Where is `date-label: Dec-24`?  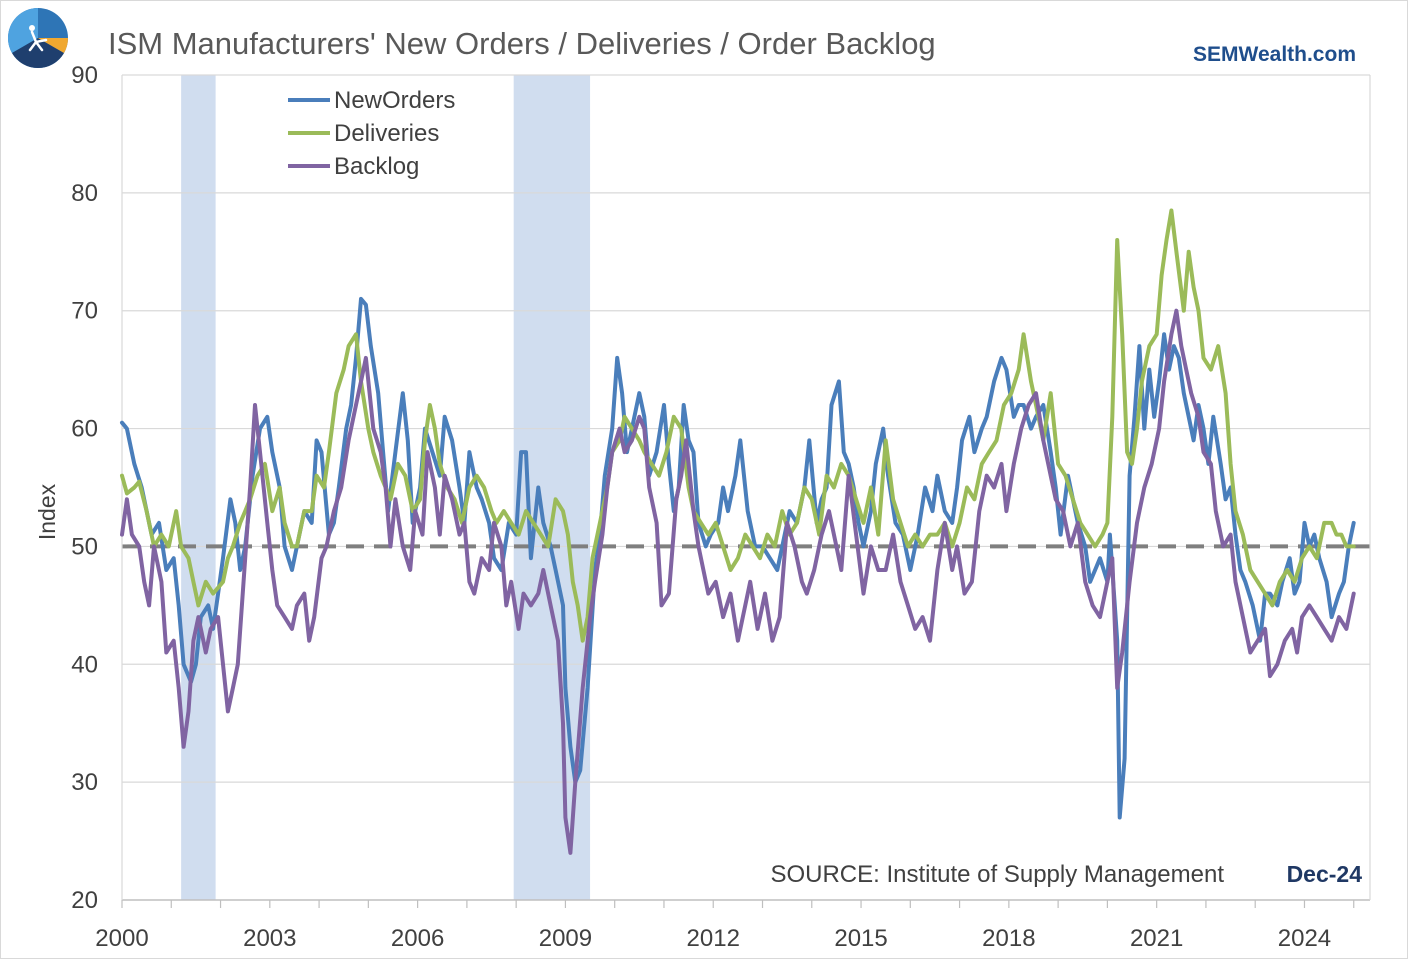 date-label: Dec-24 is located at coordinates (1325, 874).